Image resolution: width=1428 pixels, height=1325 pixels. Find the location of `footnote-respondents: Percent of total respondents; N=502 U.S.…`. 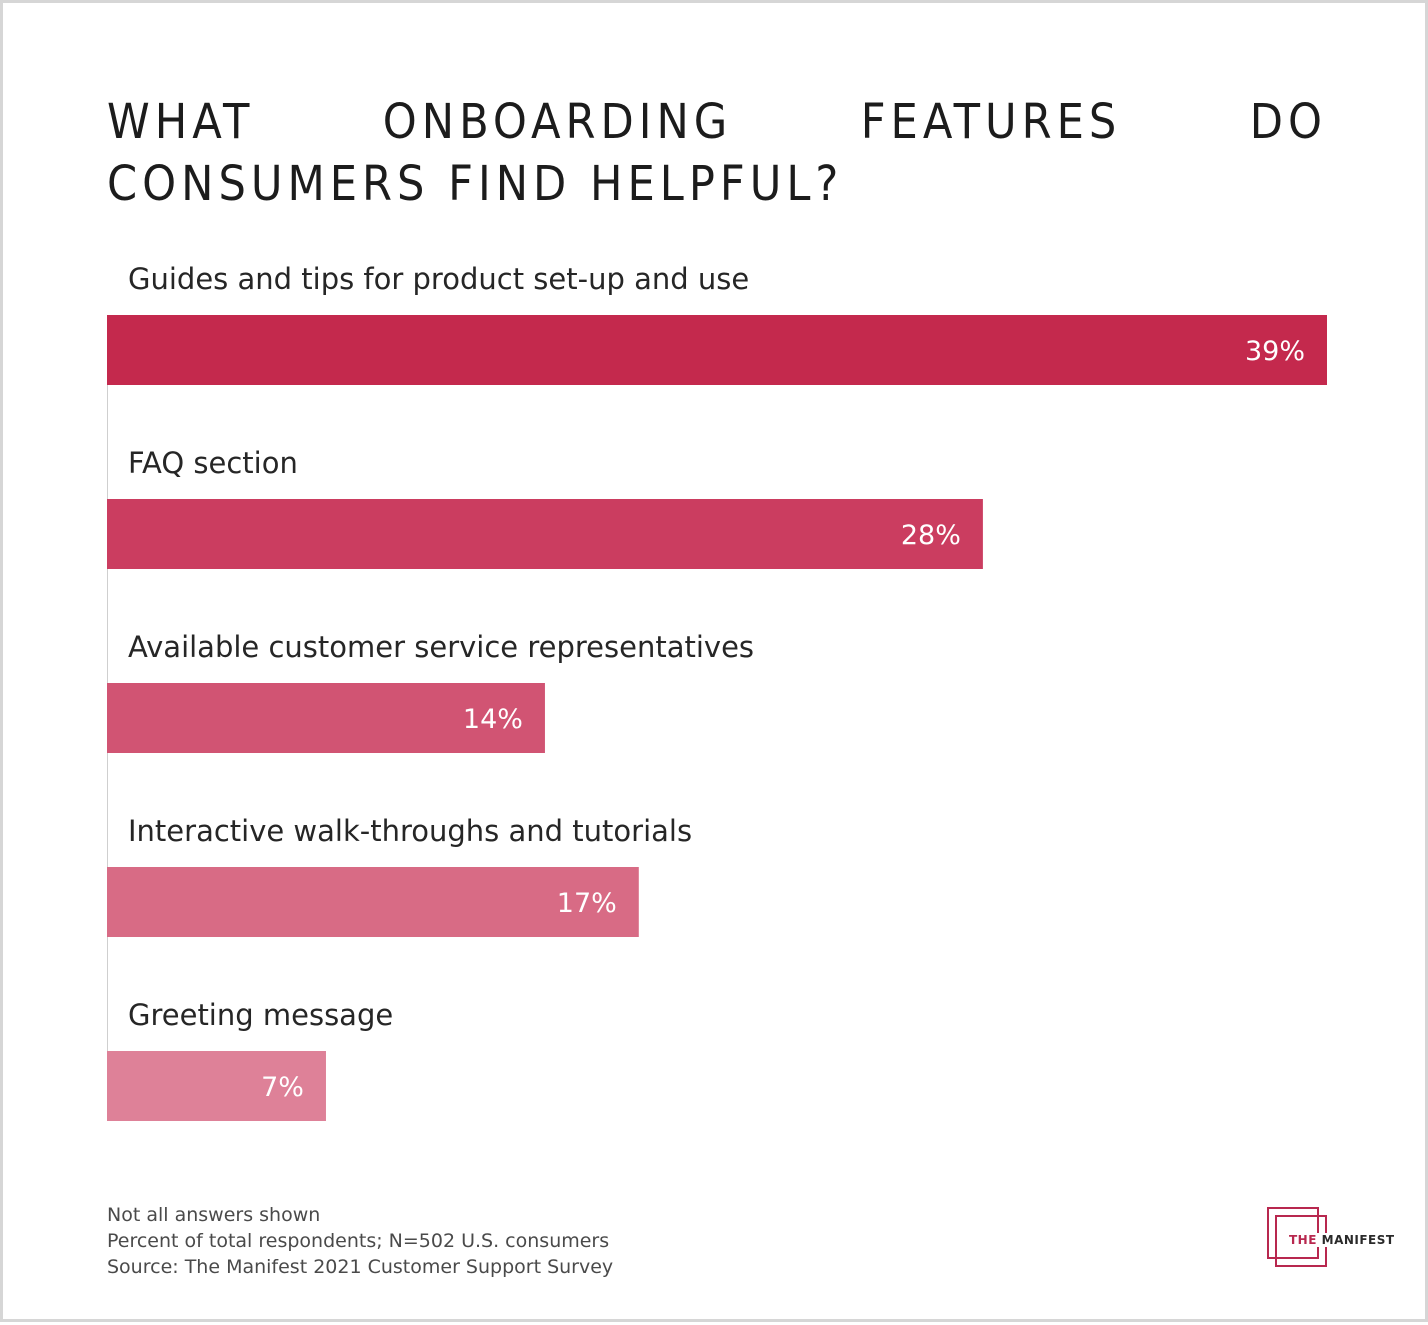

footnote-respondents: Percent of total respondents; N=502 U.S.… is located at coordinates (358, 1241).